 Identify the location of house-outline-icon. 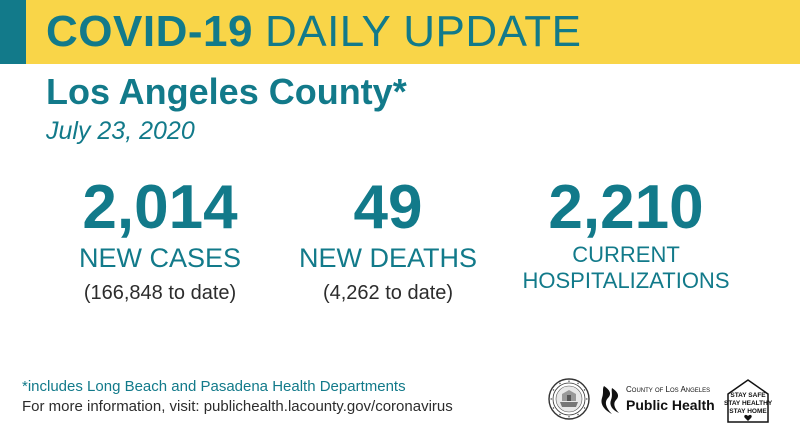
(748, 401).